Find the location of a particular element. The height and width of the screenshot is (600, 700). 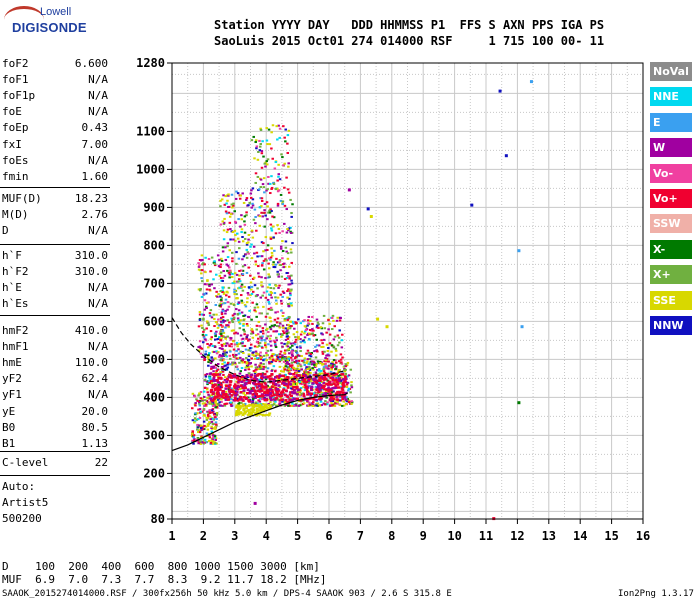

param-row: foF1 N/A is located at coordinates (55, 80).